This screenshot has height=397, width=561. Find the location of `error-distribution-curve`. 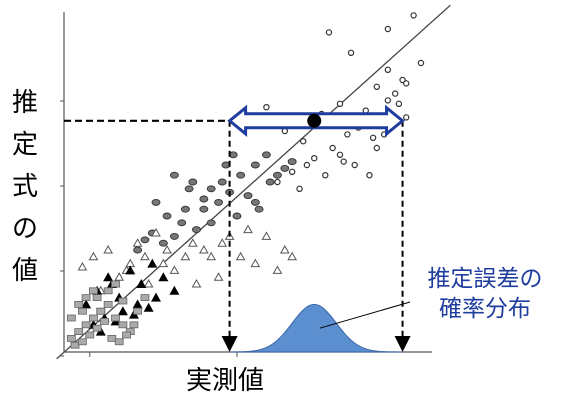

error-distribution-curve is located at coordinates (316, 328).